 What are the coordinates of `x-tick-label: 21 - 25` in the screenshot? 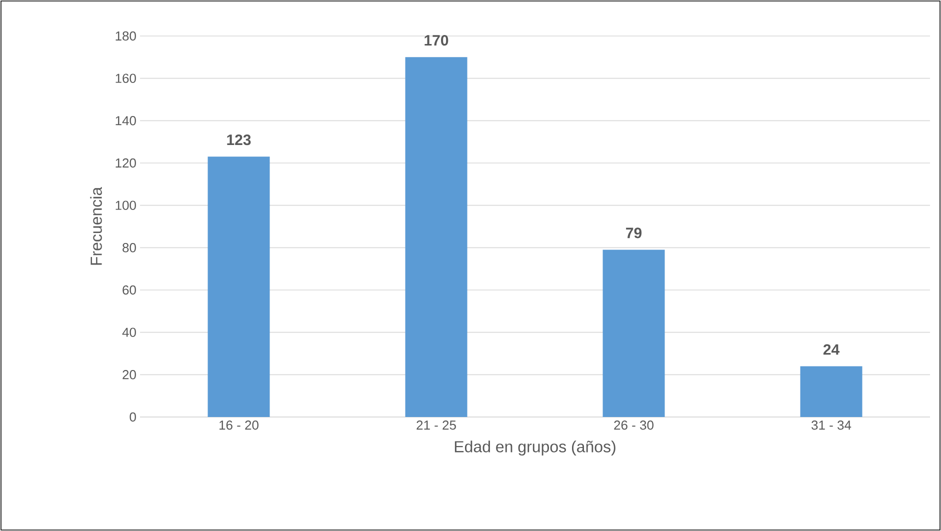 It's located at (436, 425).